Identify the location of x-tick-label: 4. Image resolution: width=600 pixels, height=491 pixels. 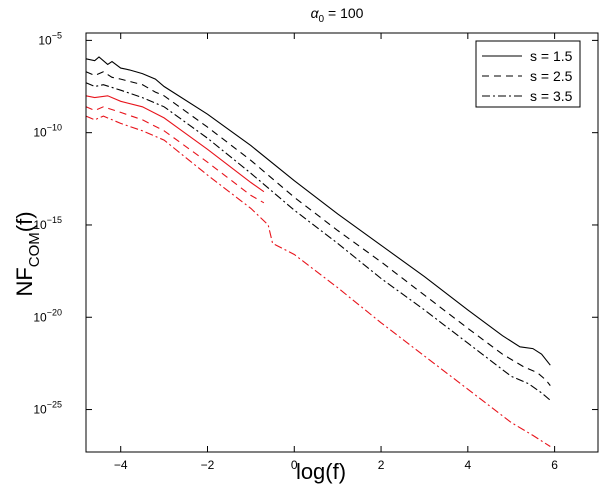
(467, 465).